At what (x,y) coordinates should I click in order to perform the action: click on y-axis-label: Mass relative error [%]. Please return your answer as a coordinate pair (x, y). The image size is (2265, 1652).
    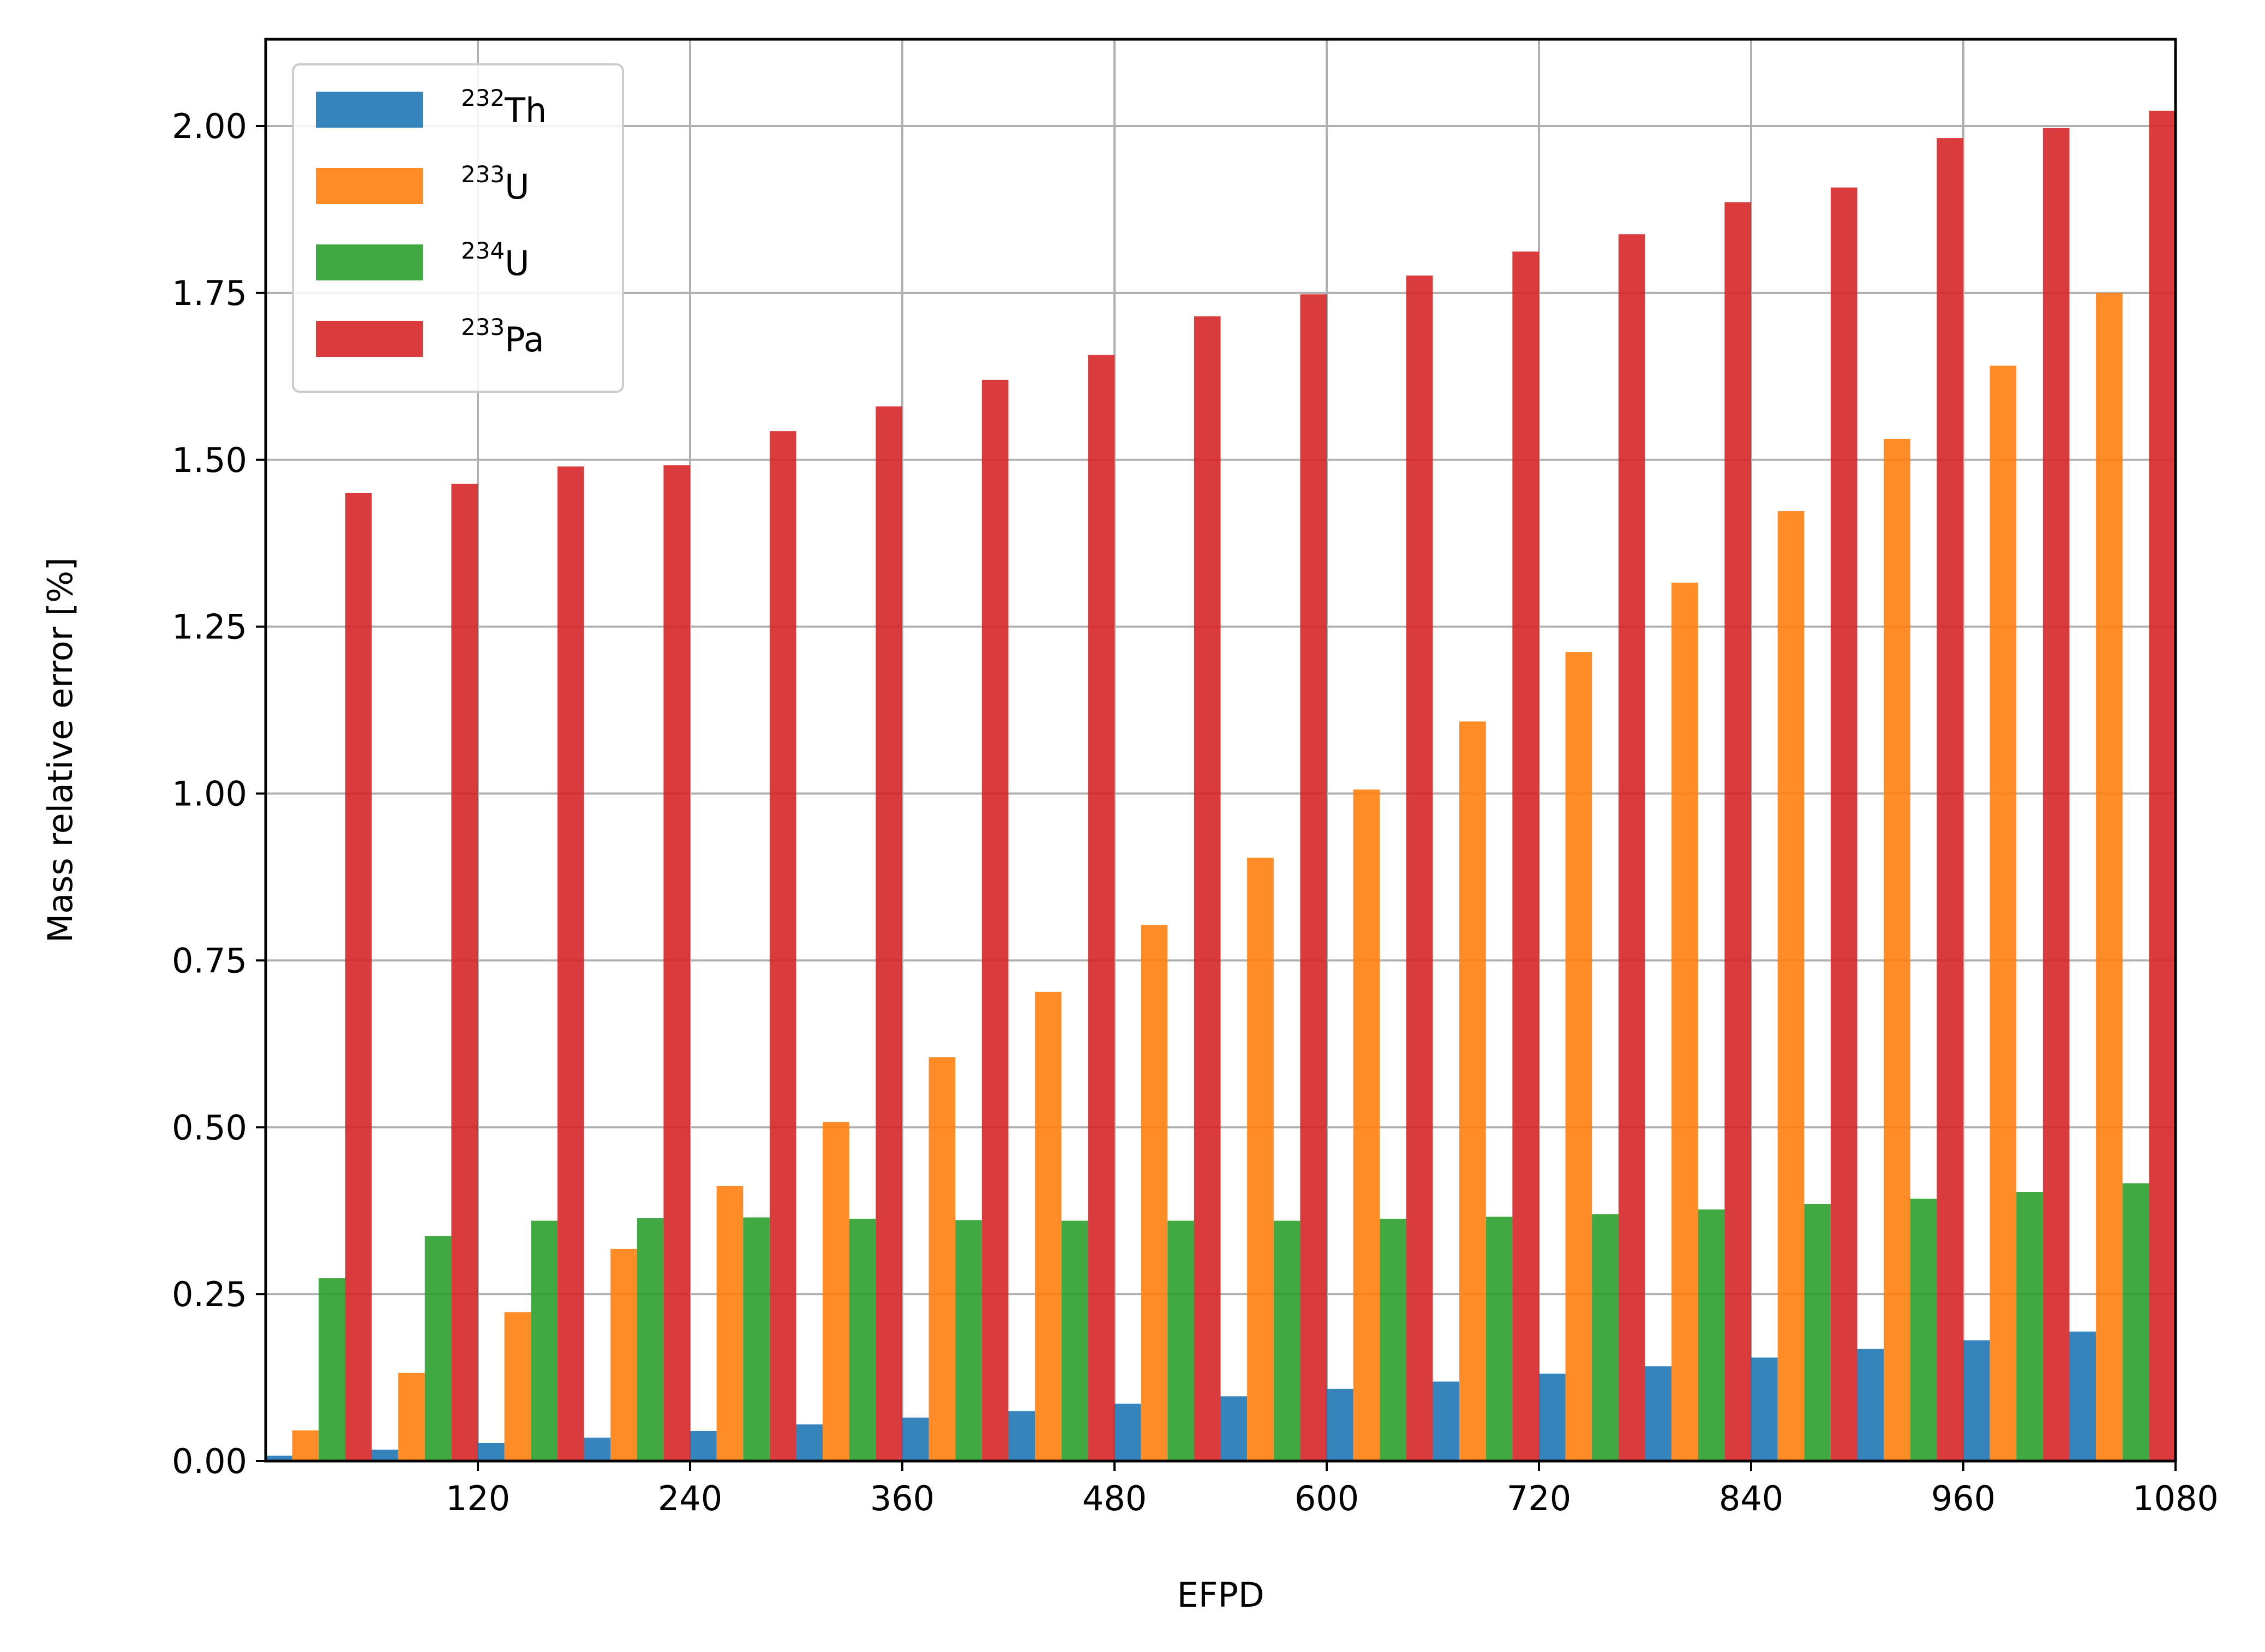
    Looking at the image, I should click on (60, 750).